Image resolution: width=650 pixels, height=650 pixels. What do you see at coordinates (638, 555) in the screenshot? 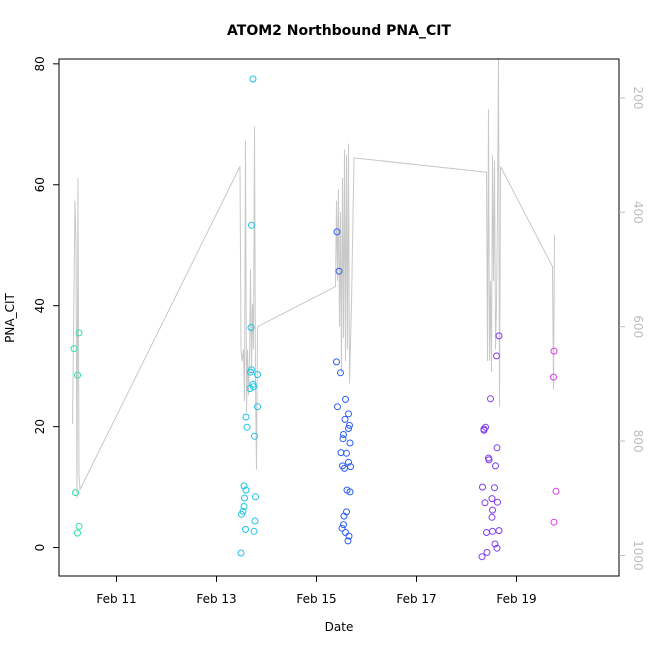
I see `y2-tick-label: 1000` at bounding box center [638, 555].